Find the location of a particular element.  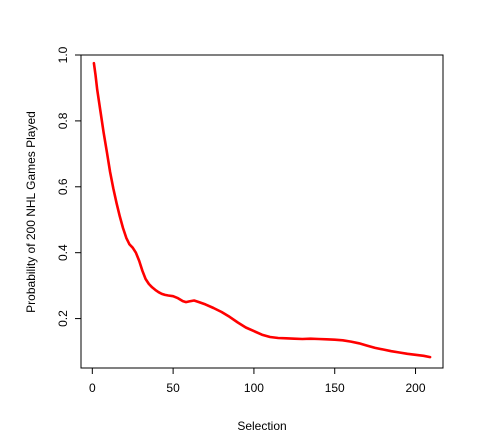

y-tick-label: 0.2 is located at coordinates (63, 318).